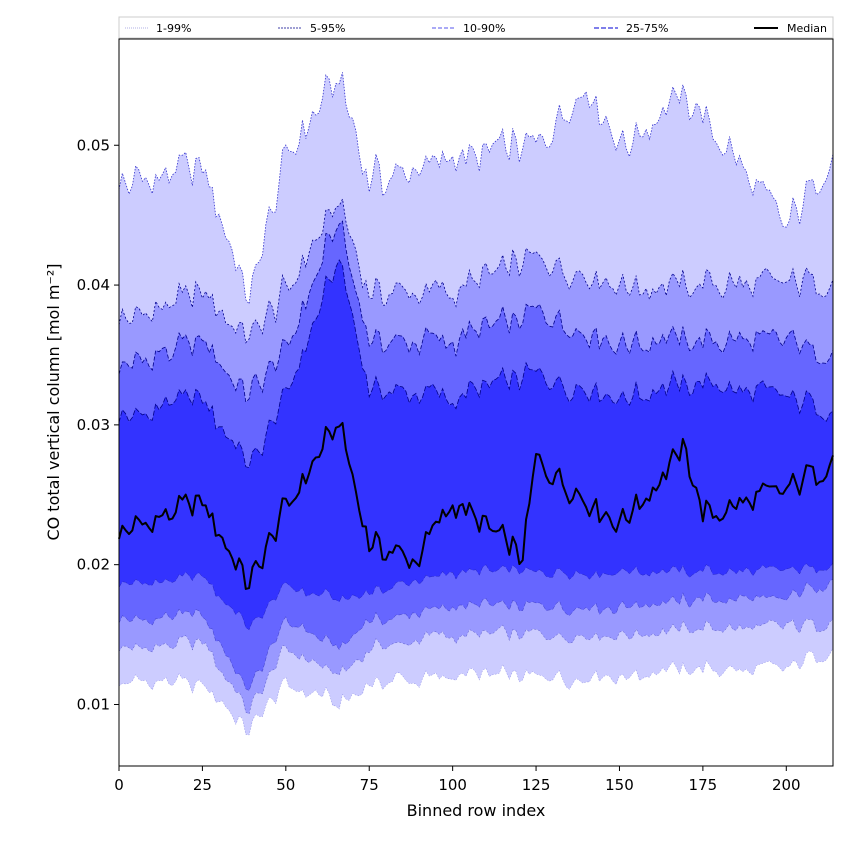 Image resolution: width=850 pixels, height=850 pixels. Describe the element at coordinates (484, 28) in the screenshot. I see `legend-label: 10-90%` at that location.